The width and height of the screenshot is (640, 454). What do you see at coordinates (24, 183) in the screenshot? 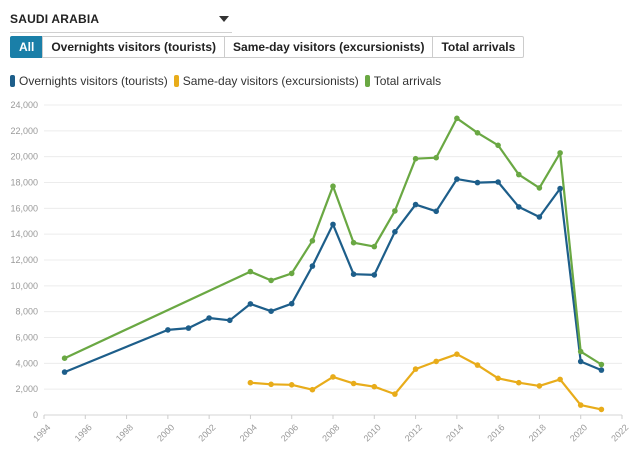
I see `y-tick-label: 18,000` at bounding box center [24, 183].